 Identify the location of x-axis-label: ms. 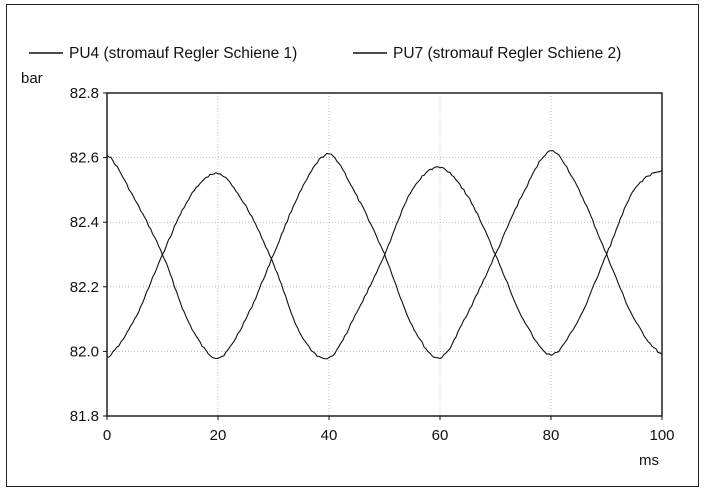
(649, 460).